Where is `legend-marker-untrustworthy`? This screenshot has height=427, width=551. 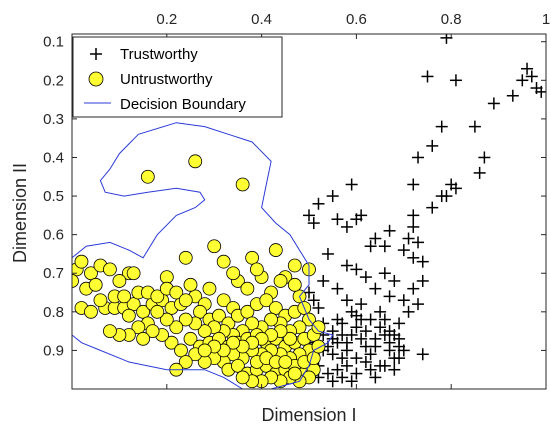 legend-marker-untrustworthy is located at coordinates (96, 79).